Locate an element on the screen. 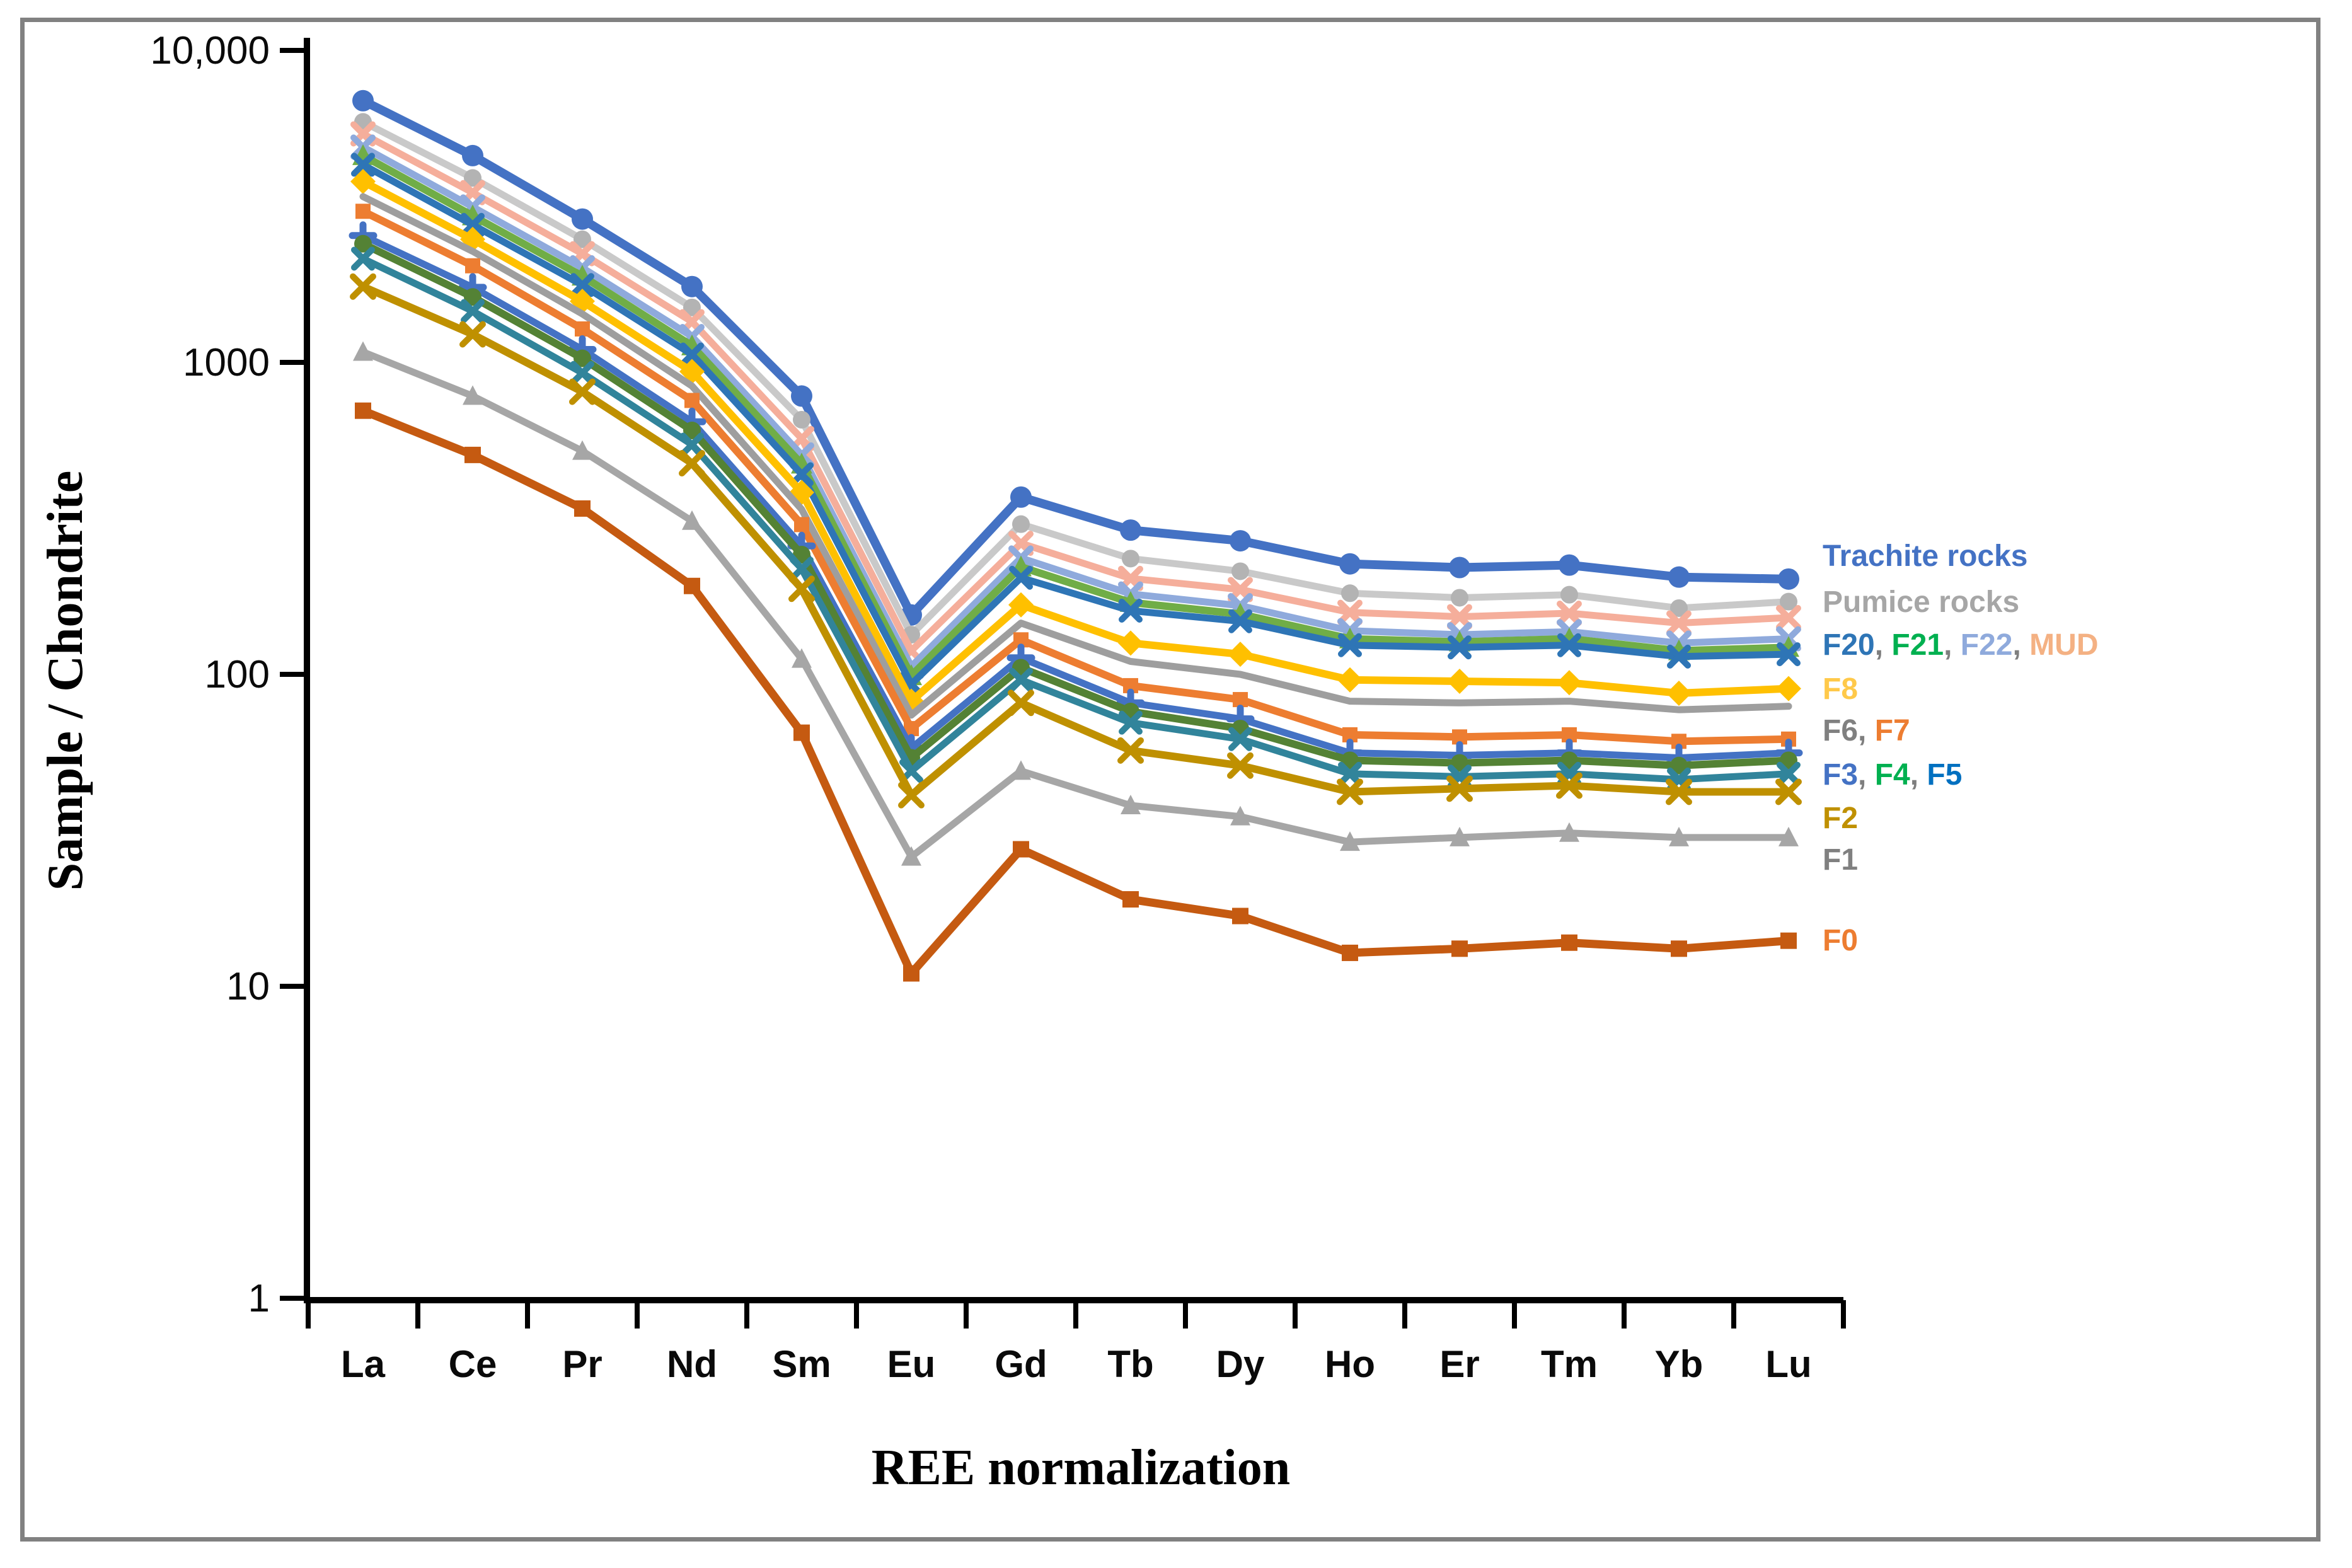  y-tick-label: 10,000 is located at coordinates (210, 50).